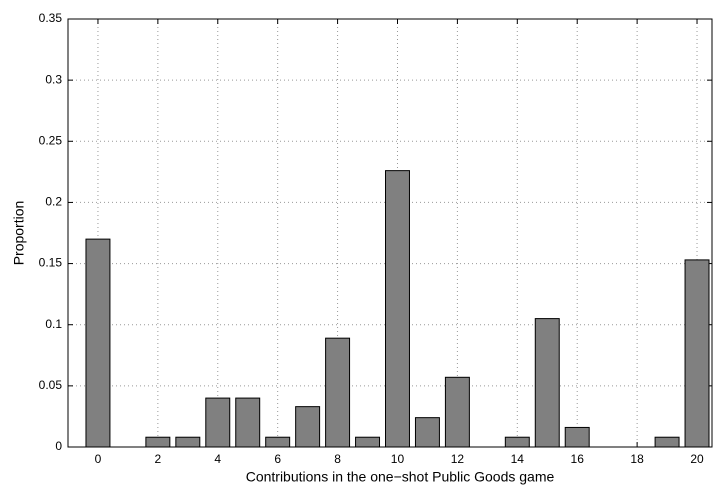 The width and height of the screenshot is (719, 488). Describe the element at coordinates (518, 459) in the screenshot. I see `x-tick-label: 14` at that location.